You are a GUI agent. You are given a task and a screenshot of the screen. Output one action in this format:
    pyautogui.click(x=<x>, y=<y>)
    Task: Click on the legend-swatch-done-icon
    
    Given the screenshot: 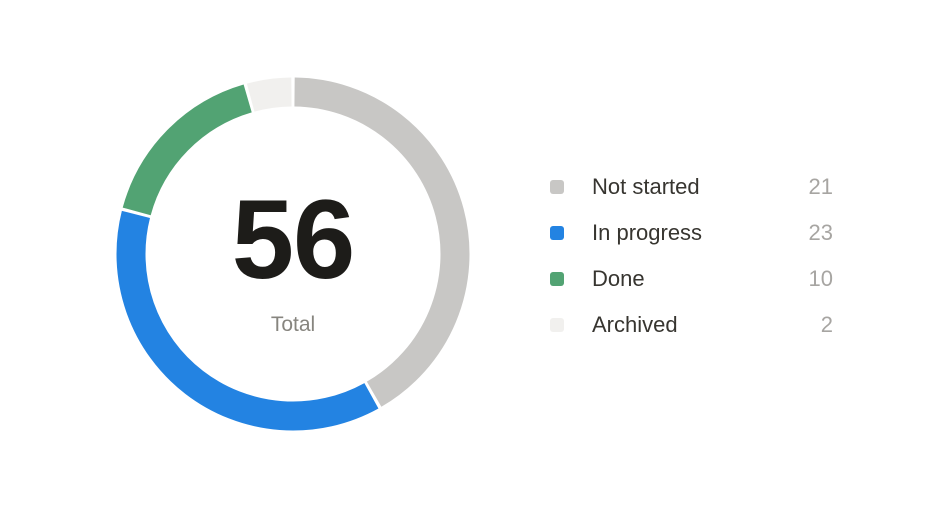 What is the action you would take?
    pyautogui.click(x=557, y=279)
    